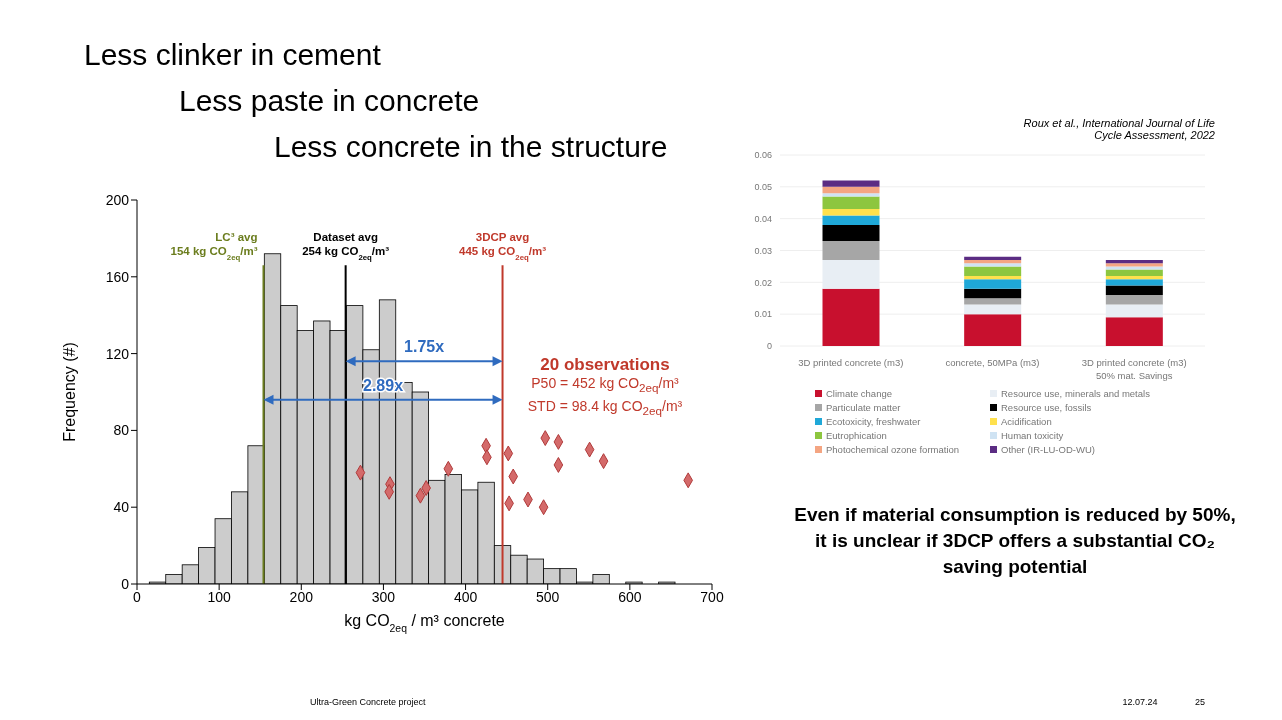 This screenshot has width=1282, height=720. Describe the element at coordinates (763, 282) in the screenshot. I see `y-tick-label: 0.02` at that location.